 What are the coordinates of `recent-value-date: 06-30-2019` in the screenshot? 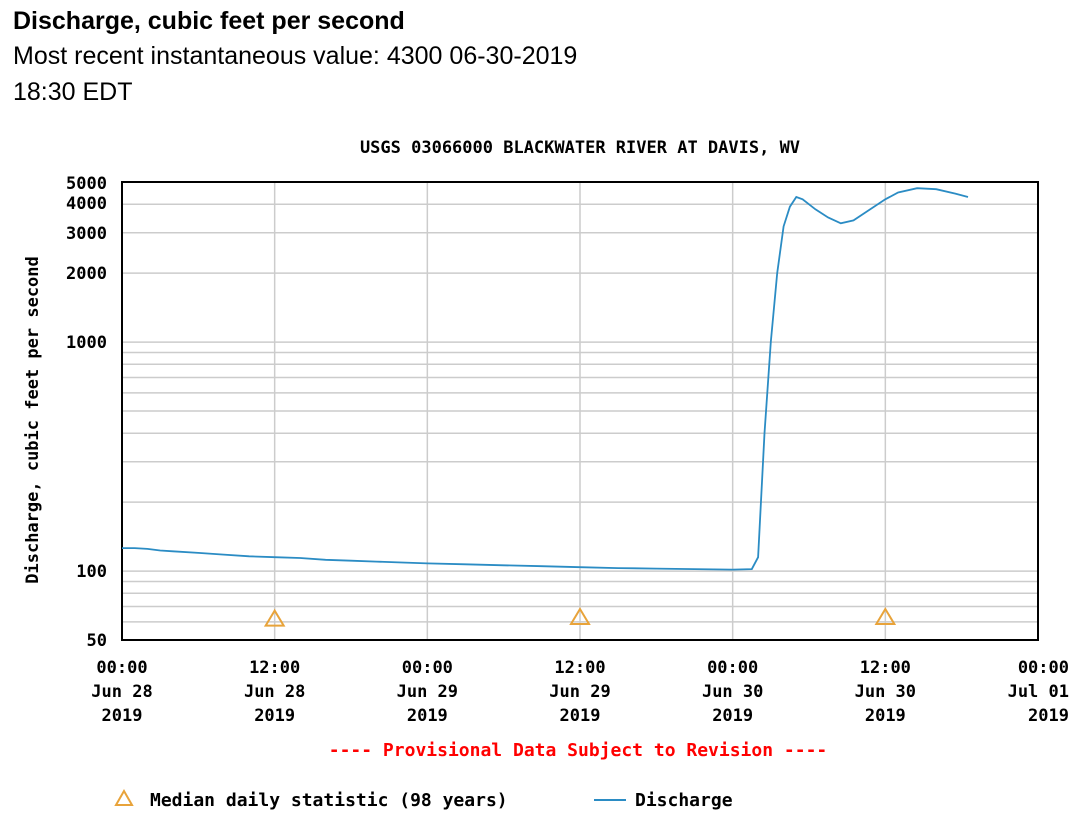 It's located at (513, 56).